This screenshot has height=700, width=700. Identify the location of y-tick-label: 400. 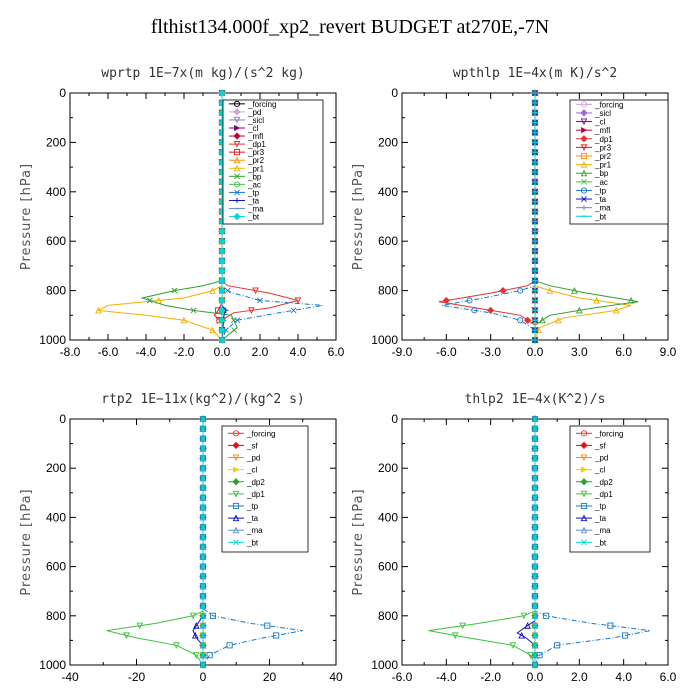
(56, 192).